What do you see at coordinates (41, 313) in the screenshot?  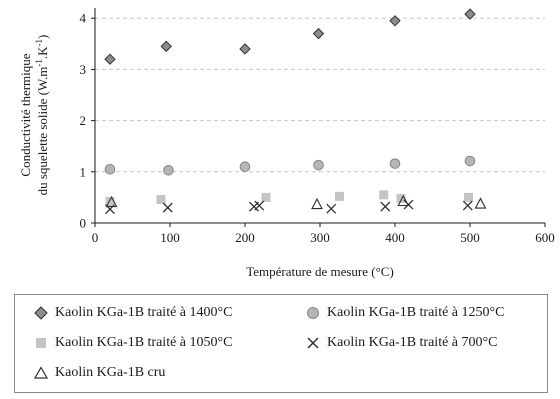 I see `diamond-icon` at bounding box center [41, 313].